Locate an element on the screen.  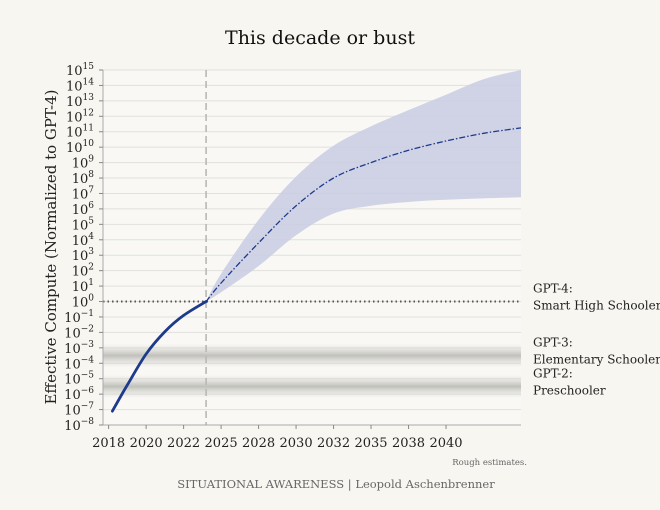
y-tick-label: 10⁴ is located at coordinates (83, 240).